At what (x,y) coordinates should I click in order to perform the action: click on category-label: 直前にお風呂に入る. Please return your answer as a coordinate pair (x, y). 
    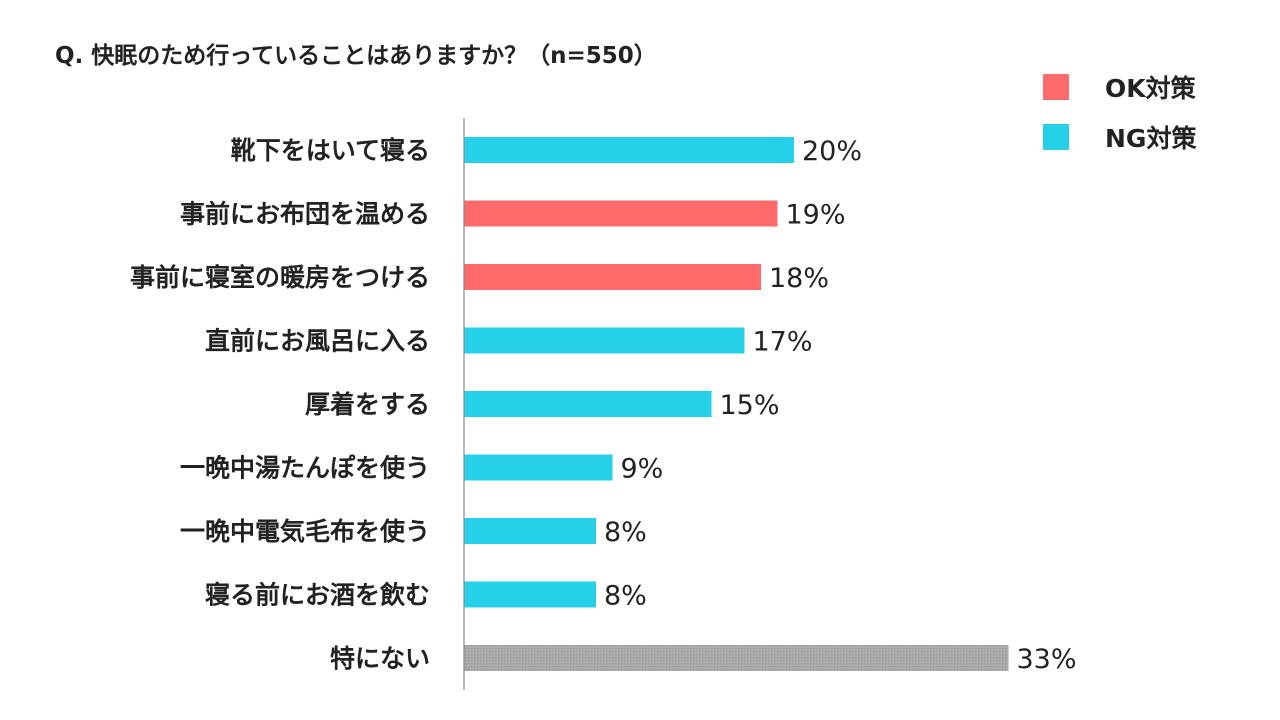
    Looking at the image, I should click on (317, 341).